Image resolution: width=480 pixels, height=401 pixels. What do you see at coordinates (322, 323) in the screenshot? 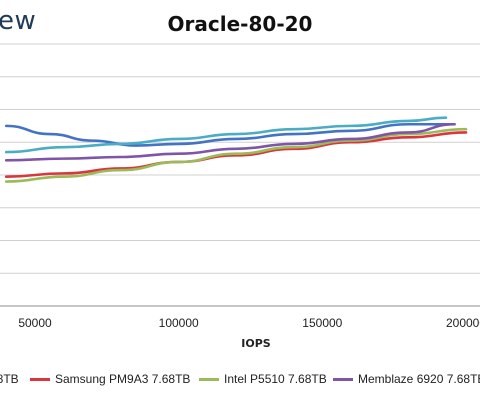
I see `x-tick-label: 150000` at bounding box center [322, 323].